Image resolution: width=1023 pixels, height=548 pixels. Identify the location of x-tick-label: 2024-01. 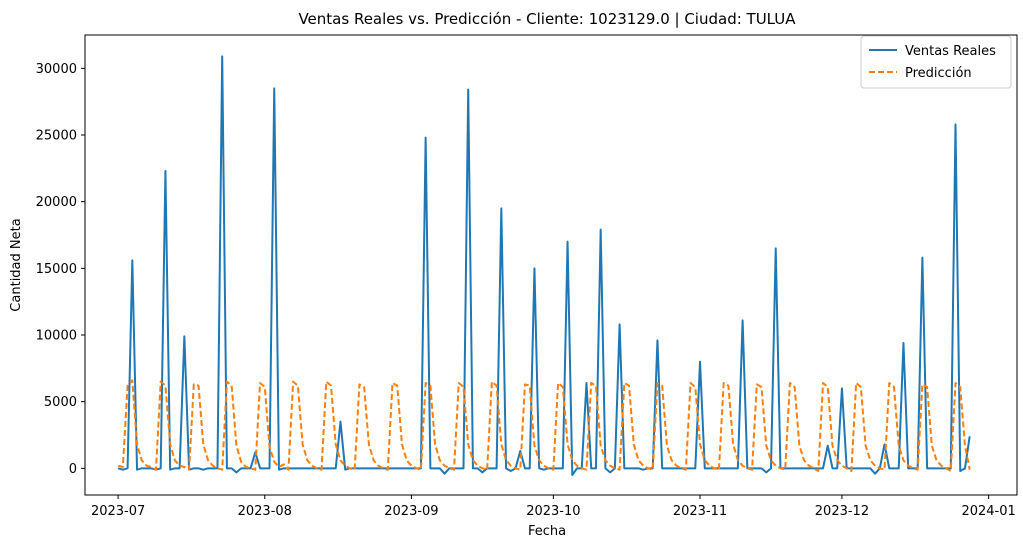
(988, 511).